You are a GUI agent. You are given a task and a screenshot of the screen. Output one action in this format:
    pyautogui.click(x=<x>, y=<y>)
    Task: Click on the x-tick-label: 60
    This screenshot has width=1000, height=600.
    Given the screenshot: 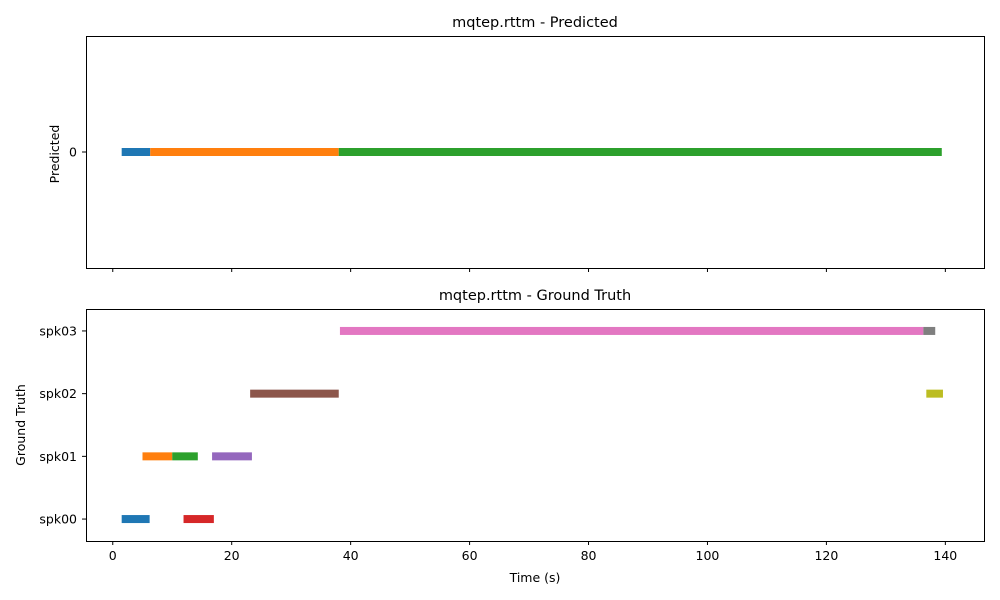 What is the action you would take?
    pyautogui.click(x=470, y=555)
    